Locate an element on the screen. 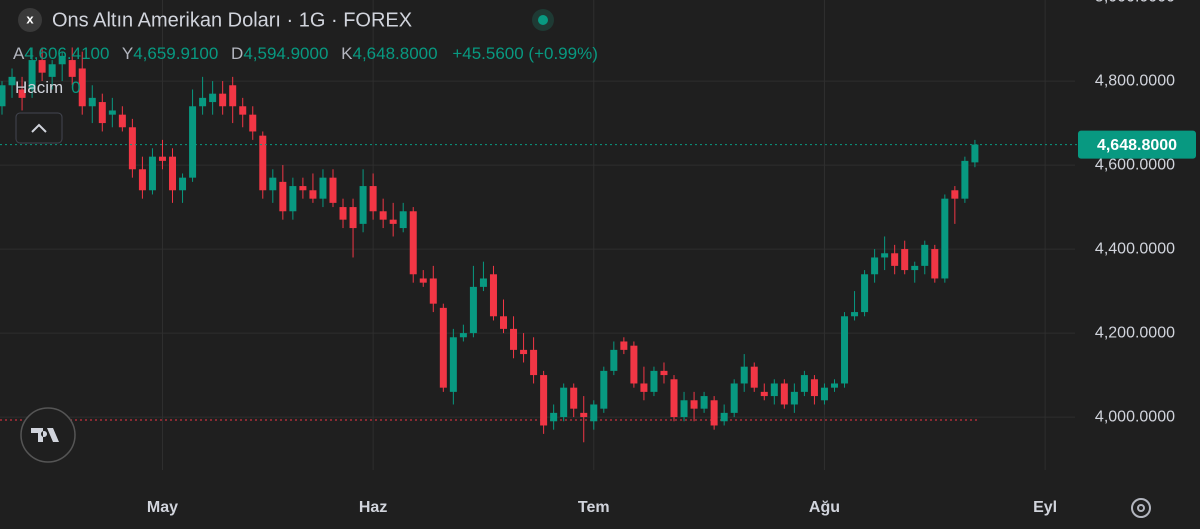 The image size is (1200, 529). volume-value: 0 is located at coordinates (75, 87).